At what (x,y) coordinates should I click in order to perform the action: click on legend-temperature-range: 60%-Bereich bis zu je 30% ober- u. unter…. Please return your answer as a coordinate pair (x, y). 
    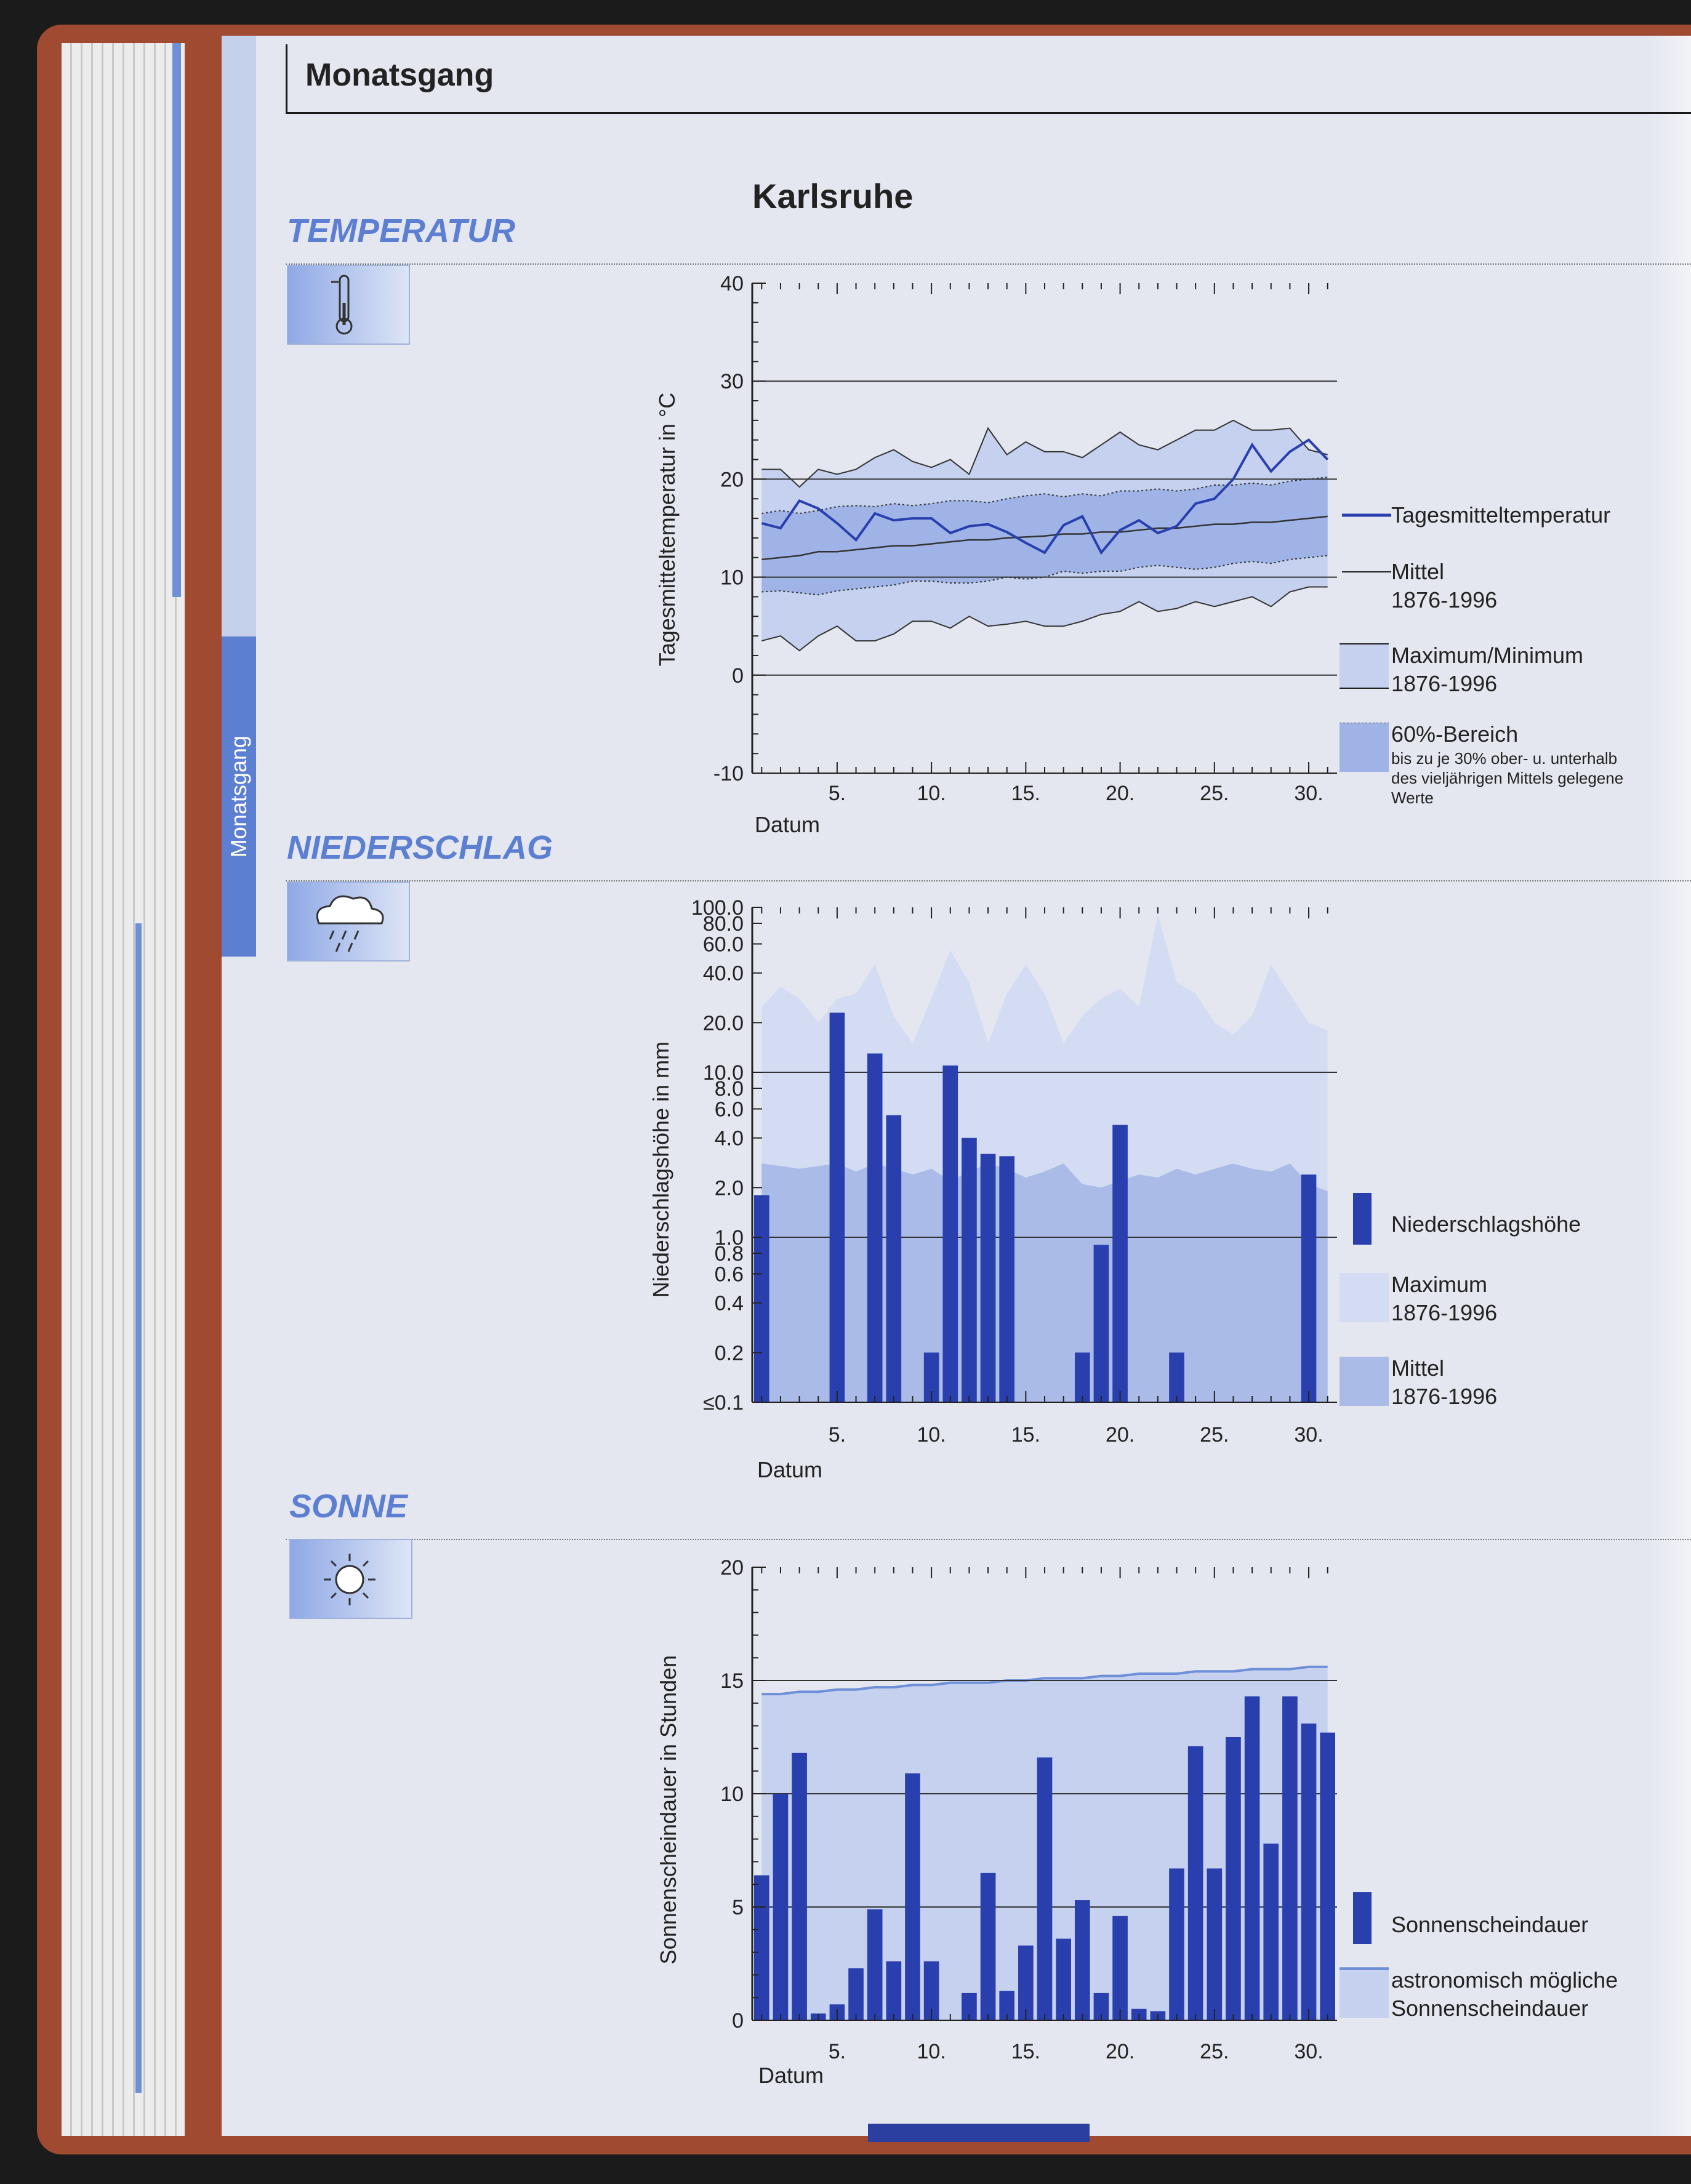
    Looking at the image, I should click on (1482, 764).